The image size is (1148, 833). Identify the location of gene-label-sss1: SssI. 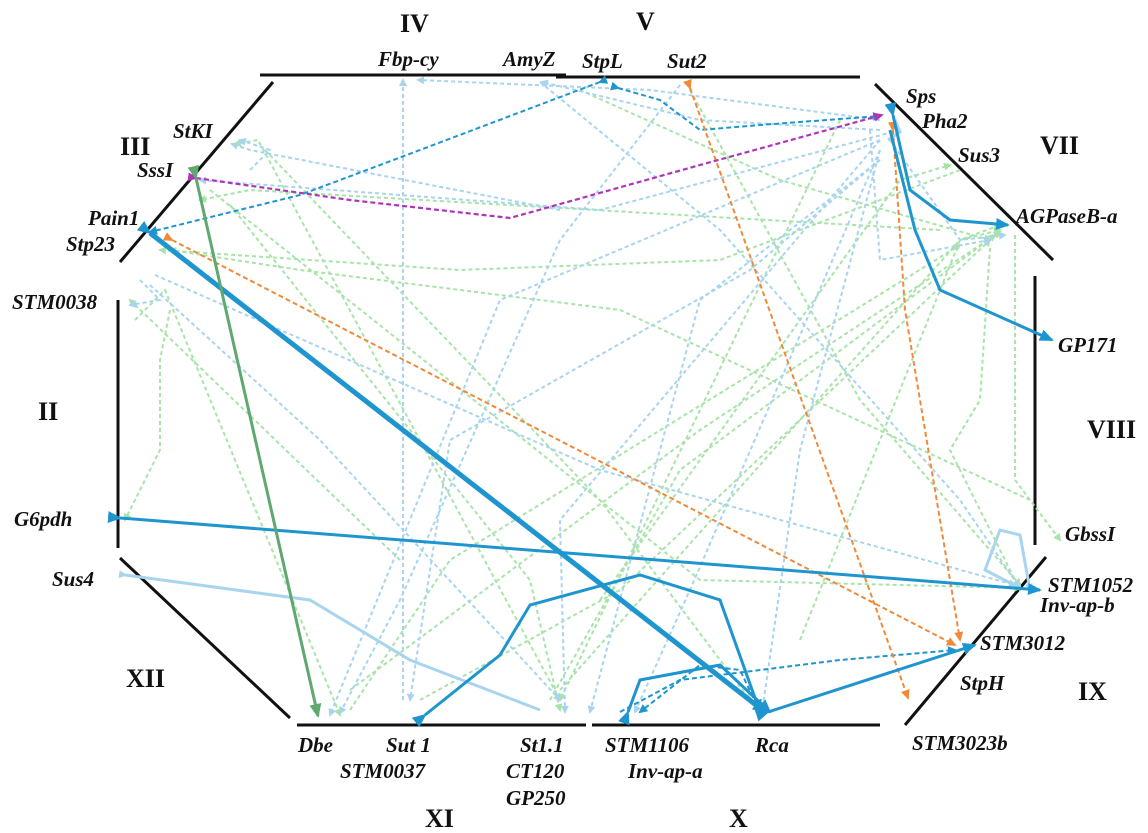
(155, 170).